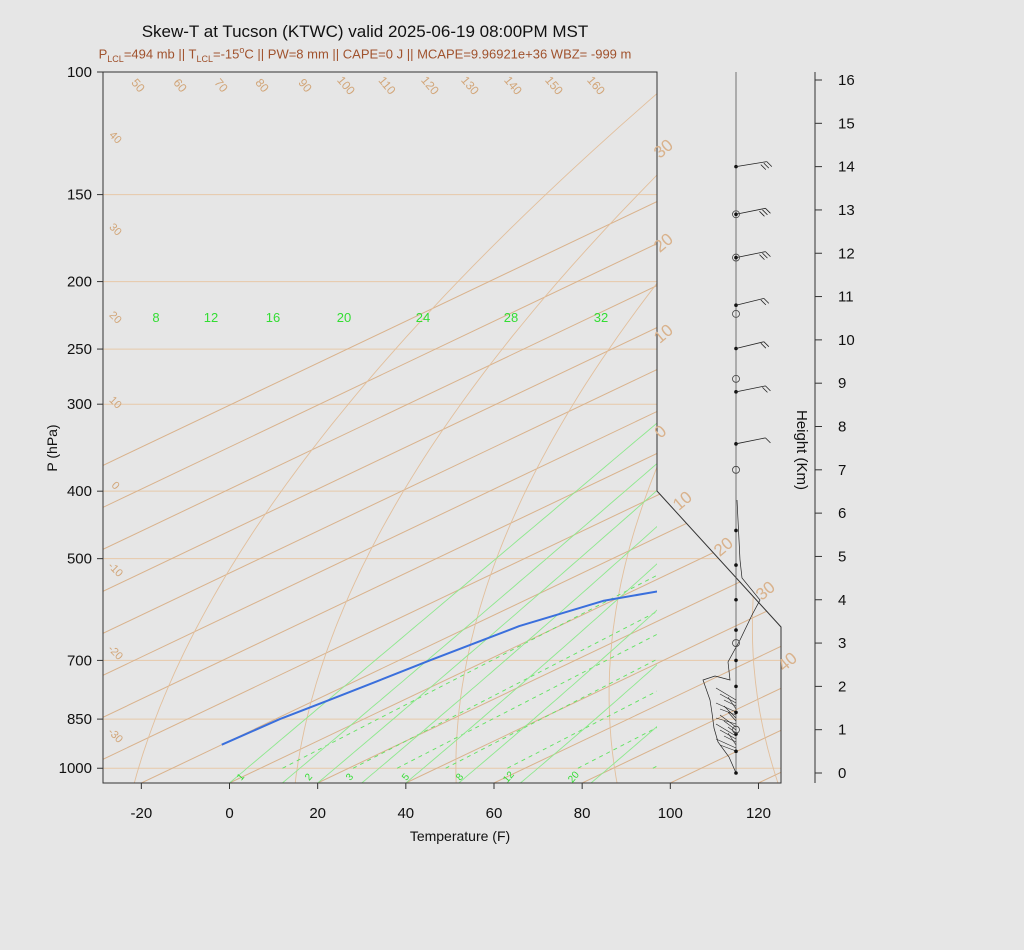 The height and width of the screenshot is (950, 1024). Describe the element at coordinates (305, 85) in the screenshot. I see `dry-adiabat-label: 90` at that location.